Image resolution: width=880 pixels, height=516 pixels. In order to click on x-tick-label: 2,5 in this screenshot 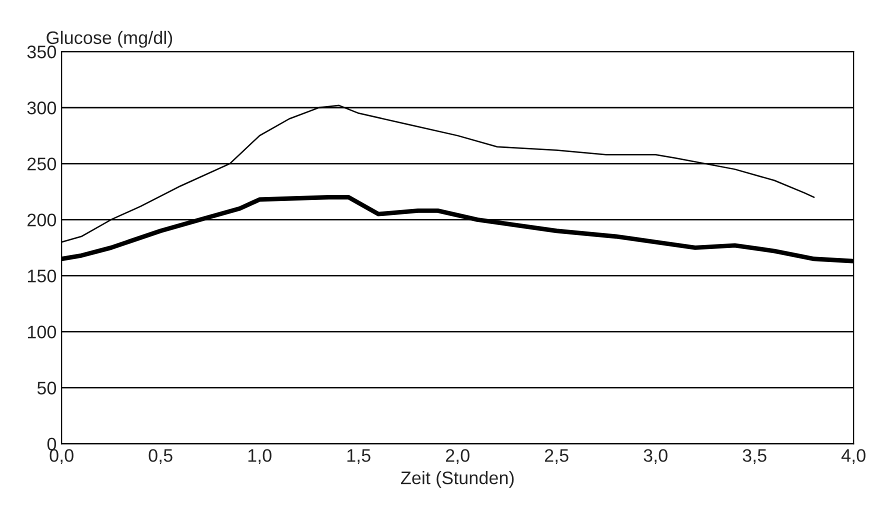, I will do `click(556, 456)`.